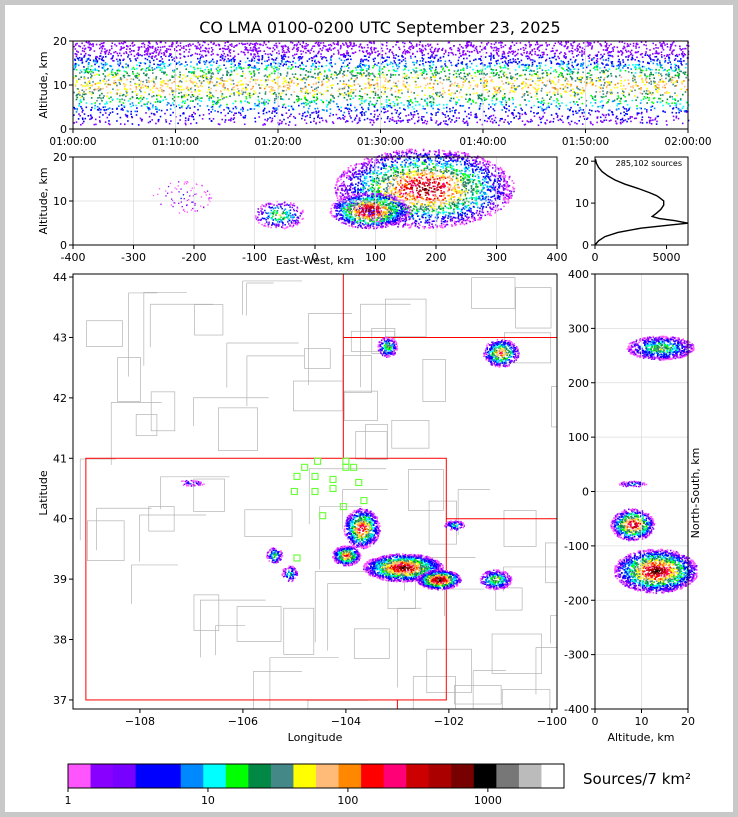 The height and width of the screenshot is (817, 738). Describe the element at coordinates (73, 257) in the screenshot. I see `east-west-x-tick-label: -400` at that location.